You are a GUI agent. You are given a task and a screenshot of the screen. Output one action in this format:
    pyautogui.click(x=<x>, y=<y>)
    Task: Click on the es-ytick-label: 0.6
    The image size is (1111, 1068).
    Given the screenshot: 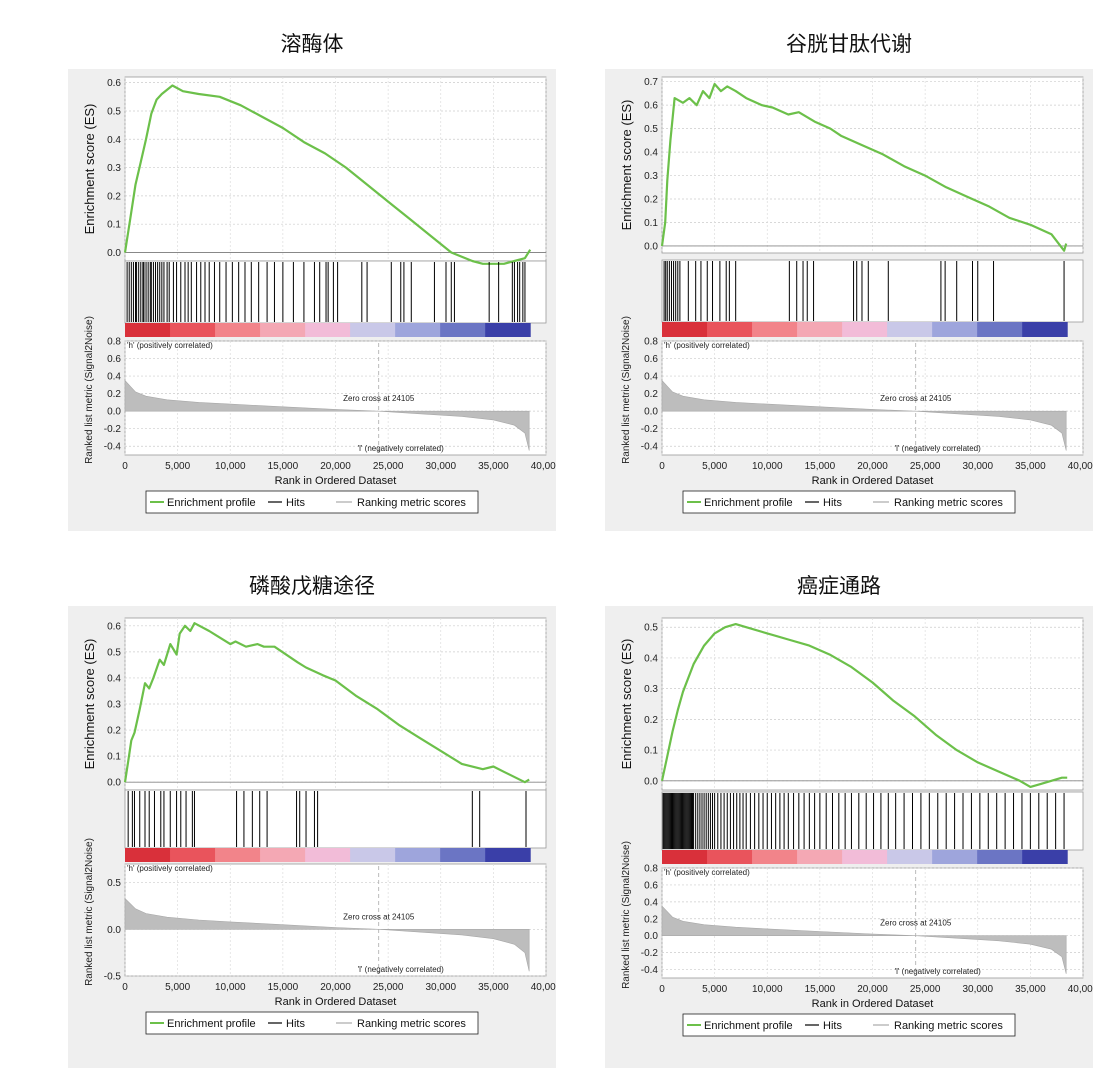 What is the action you would take?
    pyautogui.click(x=651, y=106)
    